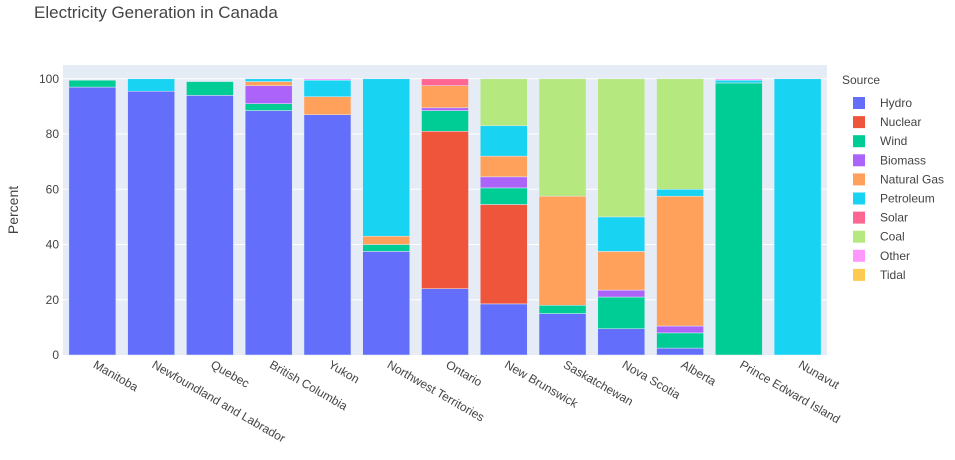 The width and height of the screenshot is (955, 460). I want to click on x-tick-label: Alberta, so click(699, 372).